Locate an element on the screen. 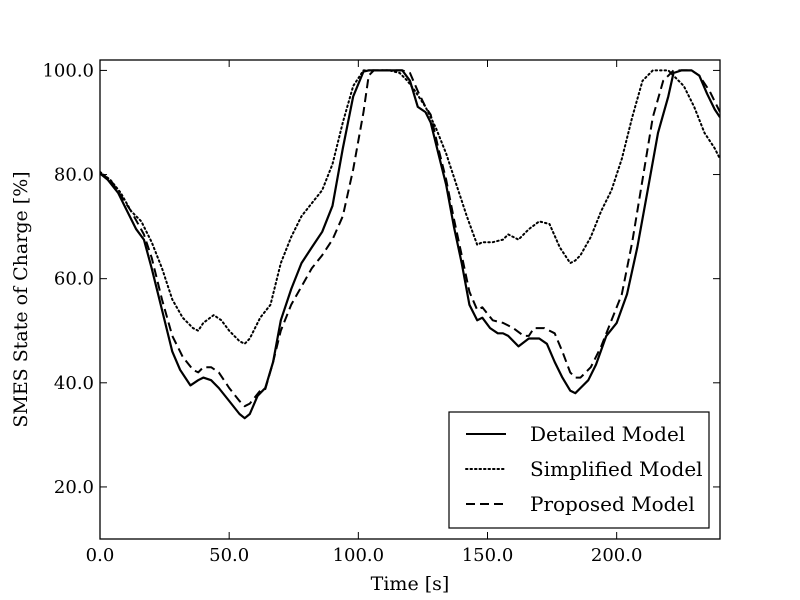 This screenshot has height=600, width=800. legend-label-proposed-model: Proposed Model is located at coordinates (612, 504).